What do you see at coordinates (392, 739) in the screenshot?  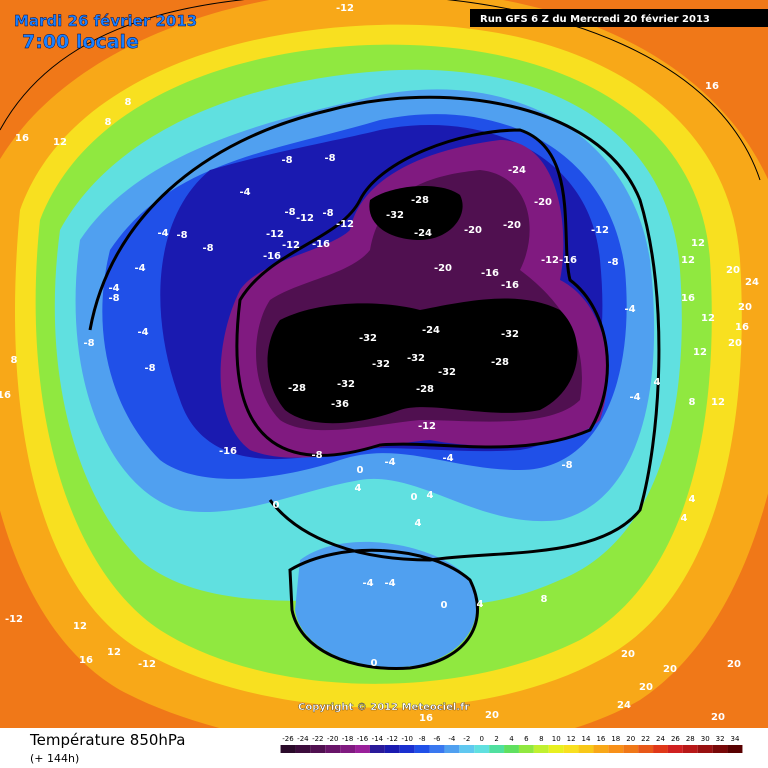 I see `scale-label: -12` at bounding box center [392, 739].